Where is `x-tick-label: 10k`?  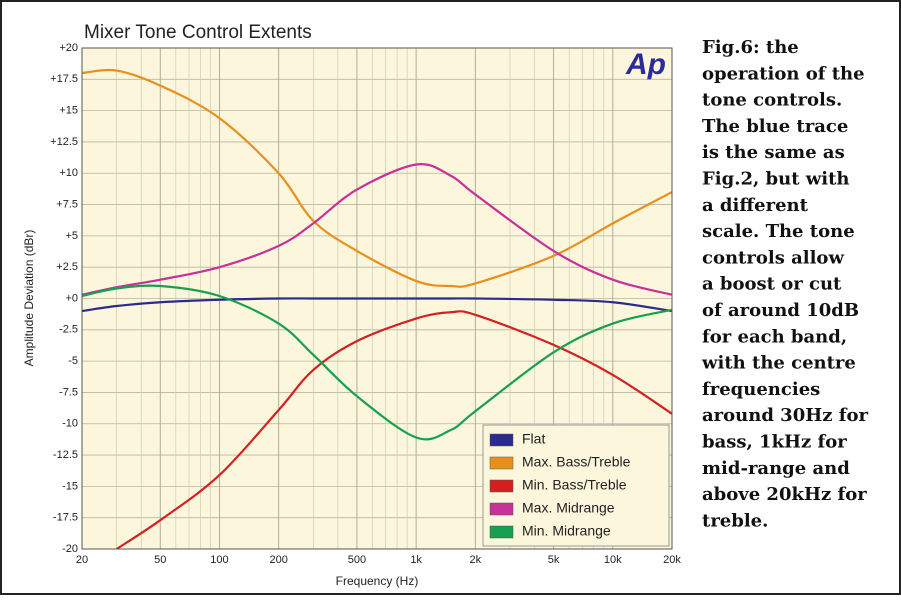
x-tick-label: 10k is located at coordinates (613, 560).